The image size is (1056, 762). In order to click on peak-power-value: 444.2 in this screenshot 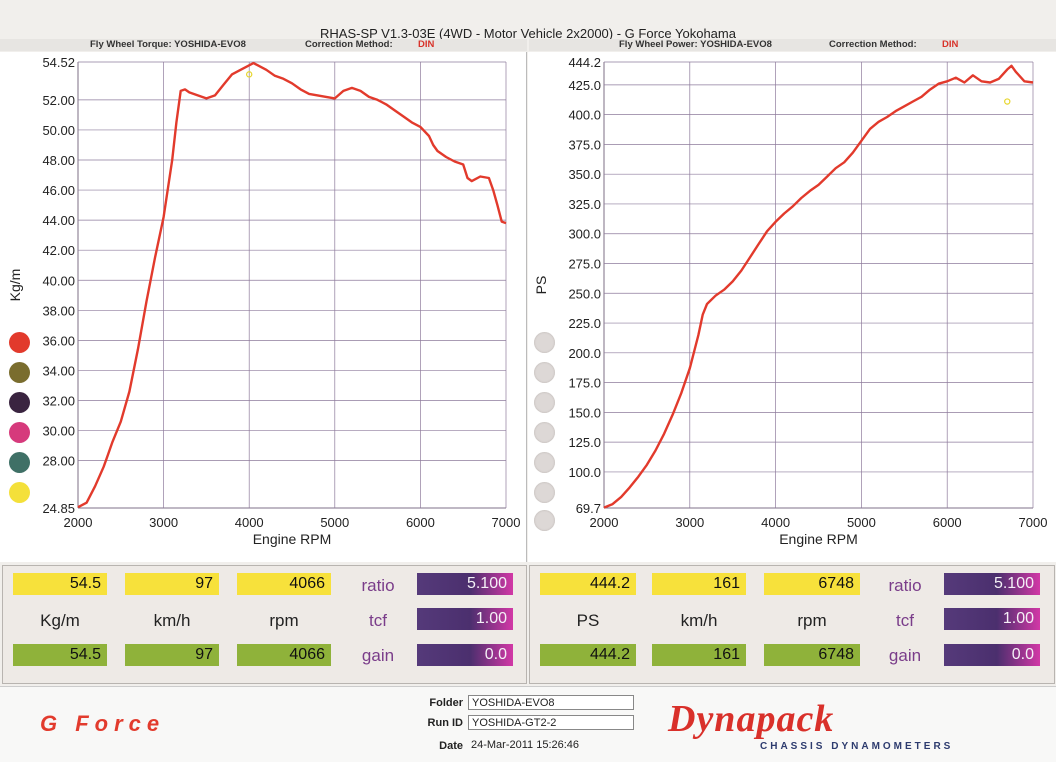, I will do `click(588, 584)`.